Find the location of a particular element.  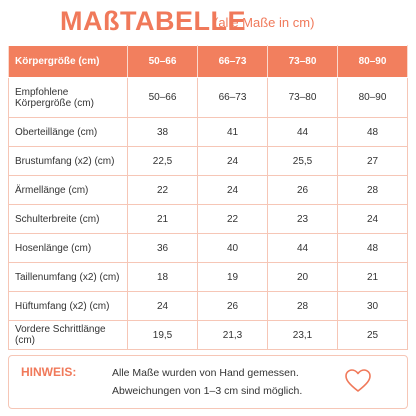

table-row: Ärmellänge (cm) 22 24 26 28 is located at coordinates (208, 190).